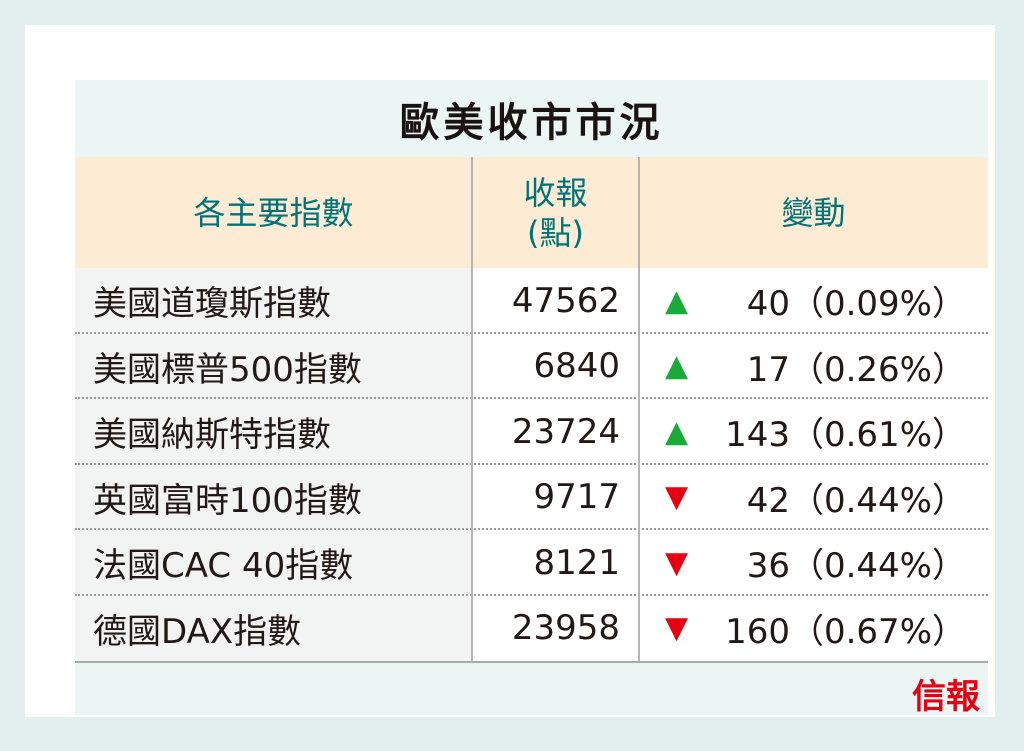 The image size is (1024, 751). What do you see at coordinates (531, 689) in the screenshot?
I see `footer: 信報` at bounding box center [531, 689].